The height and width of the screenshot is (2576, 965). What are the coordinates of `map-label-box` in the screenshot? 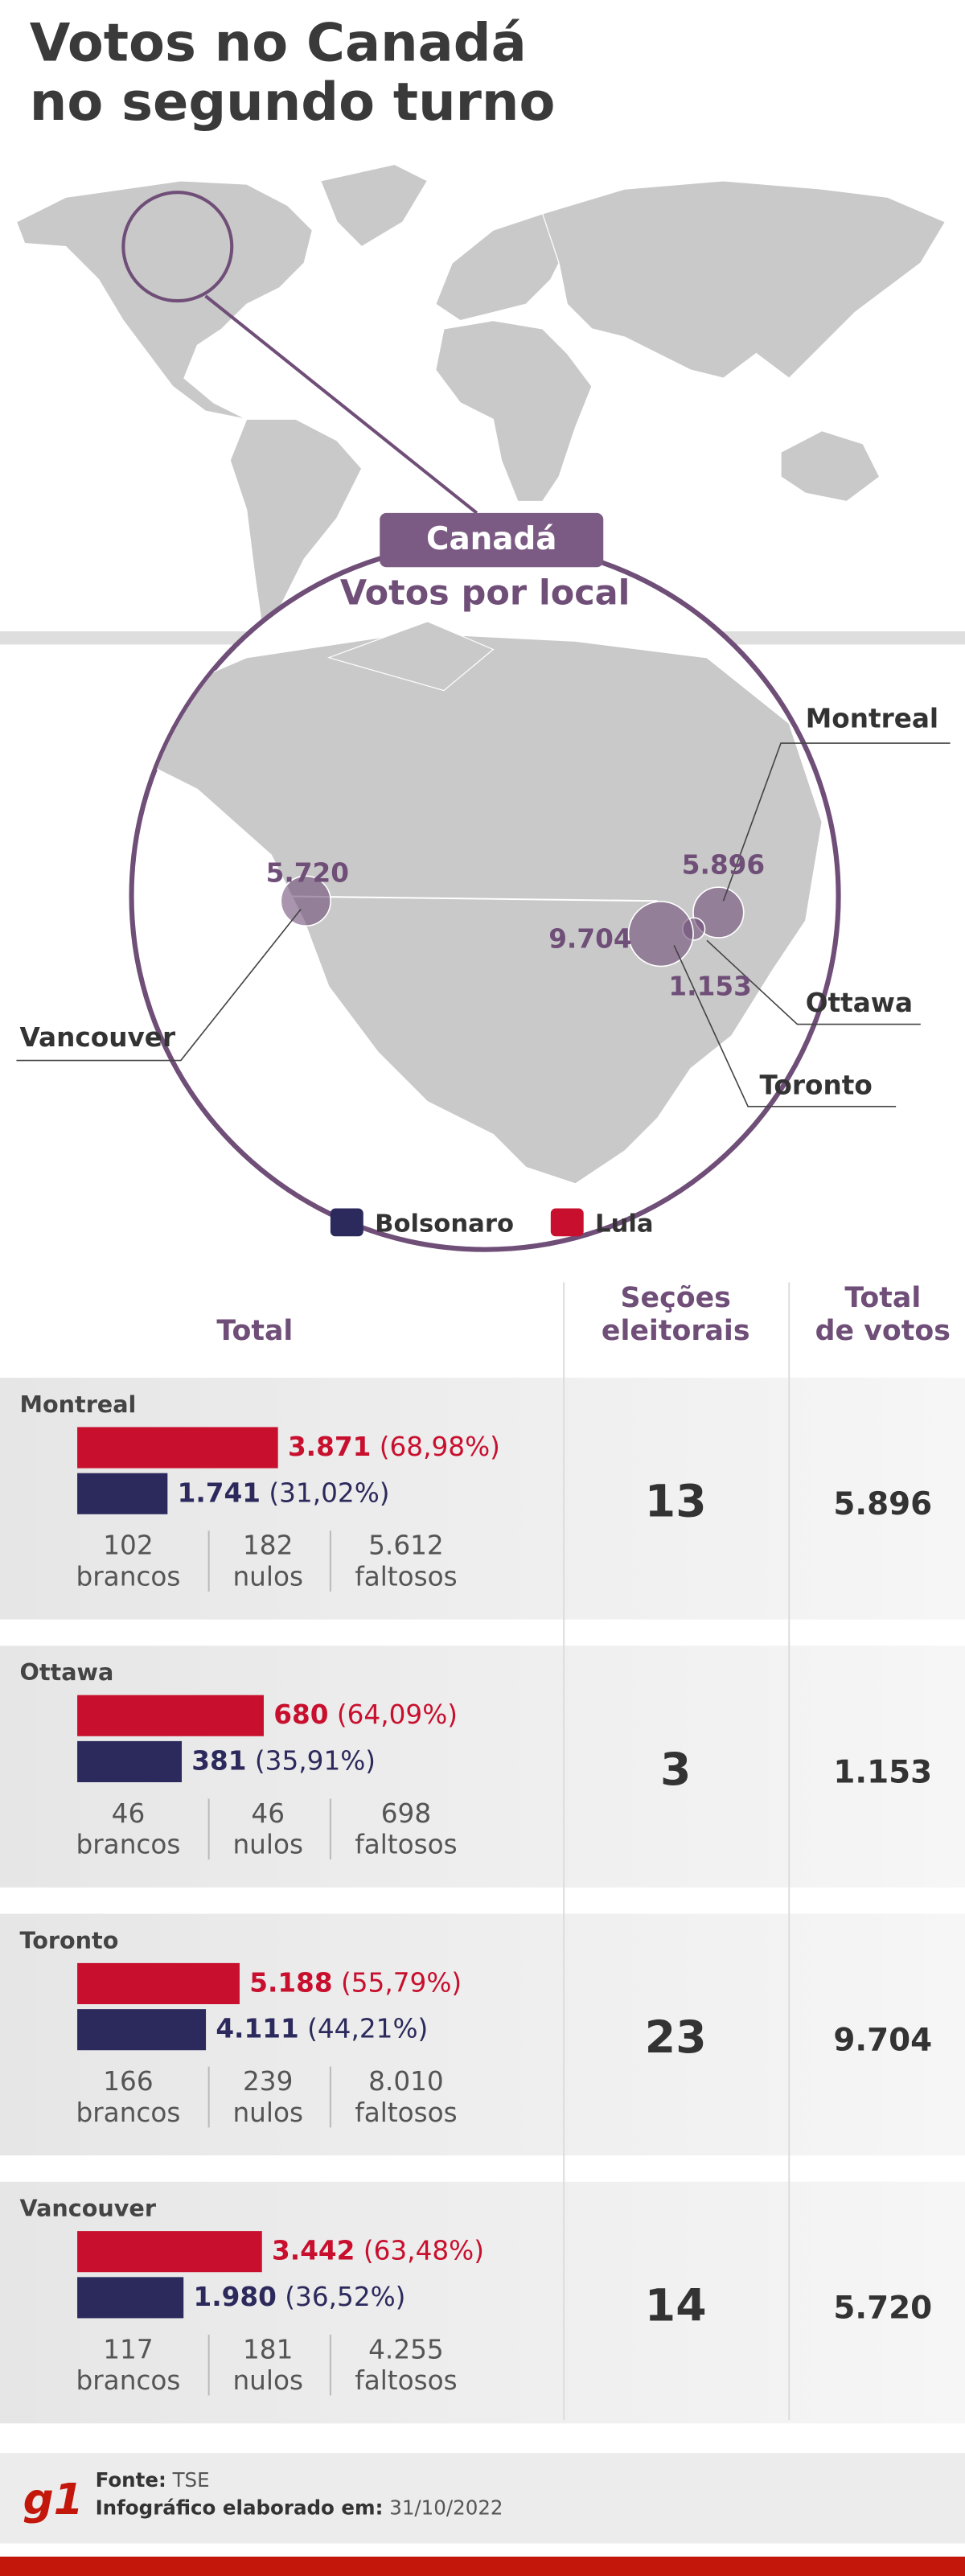 It's located at (492, 540).